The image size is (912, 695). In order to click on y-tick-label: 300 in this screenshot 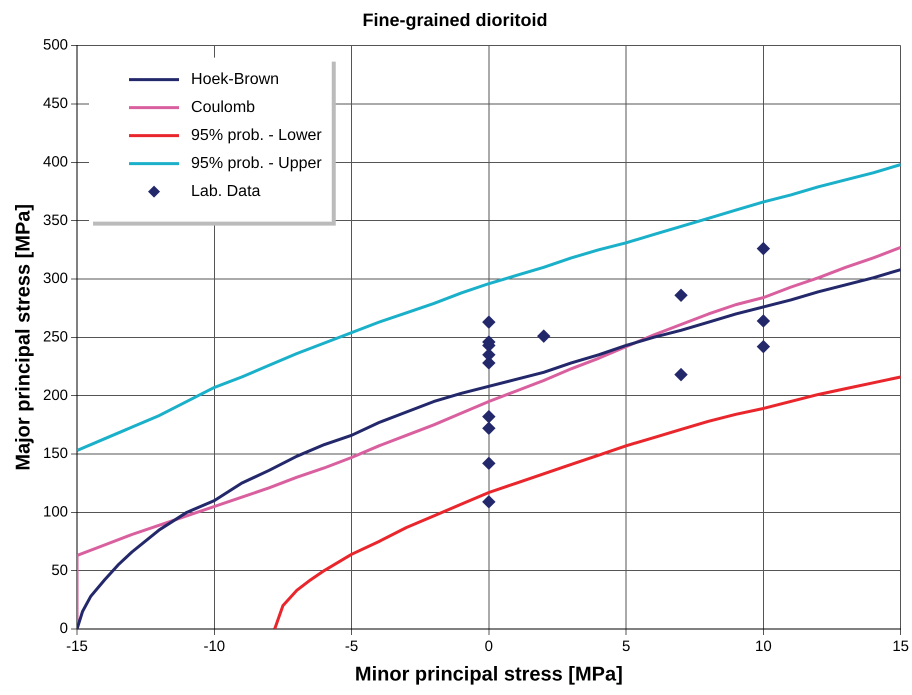, I will do `click(55, 279)`.